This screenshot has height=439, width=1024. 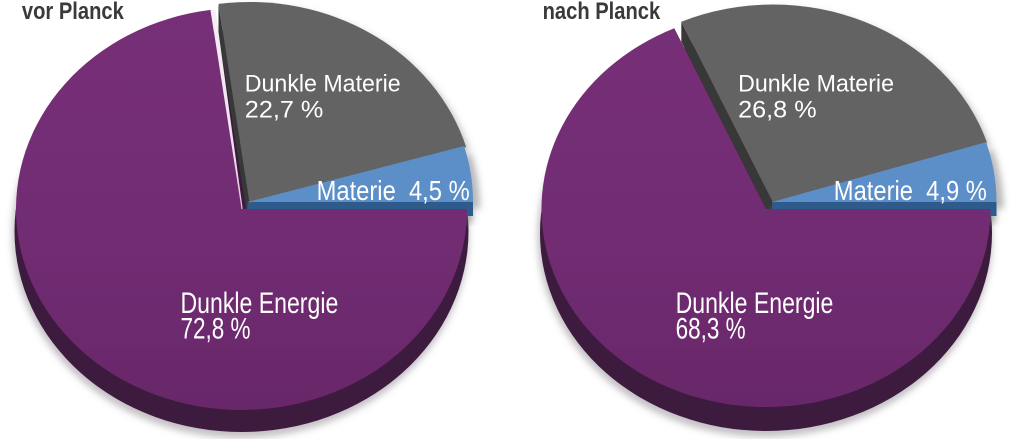 I want to click on svg-text: vor Planck, so click(x=73, y=12).